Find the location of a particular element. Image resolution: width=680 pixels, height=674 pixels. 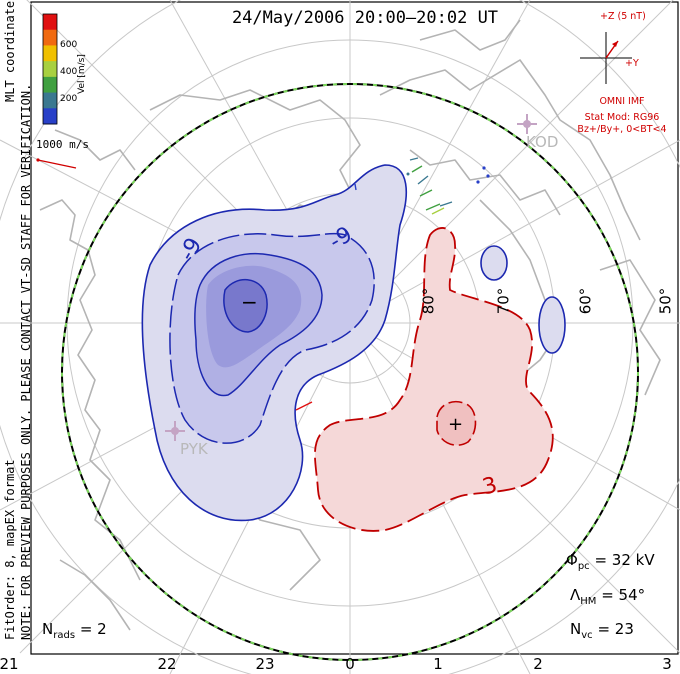

colorbar-tick: 400 is located at coordinates (69, 72).